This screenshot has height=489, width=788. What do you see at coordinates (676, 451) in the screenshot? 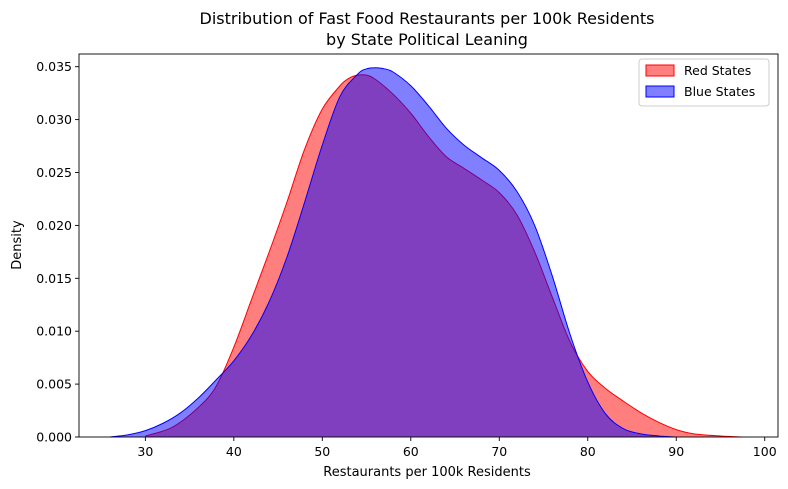
I see `x-tick-label: 90` at bounding box center [676, 451].